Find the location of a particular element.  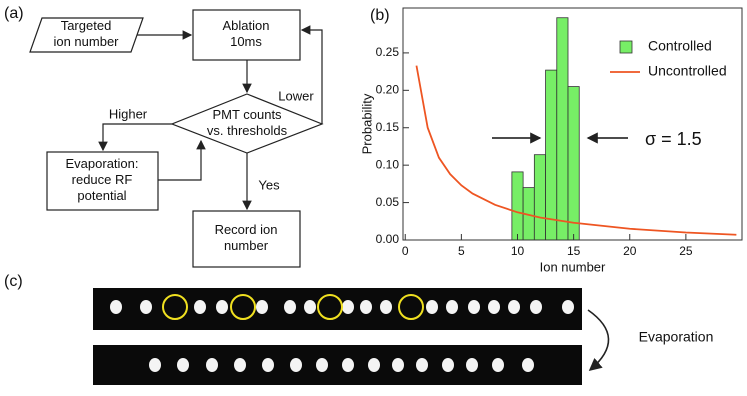

node-text: Evaporation: reduce RF potential is located at coordinates (102, 179).